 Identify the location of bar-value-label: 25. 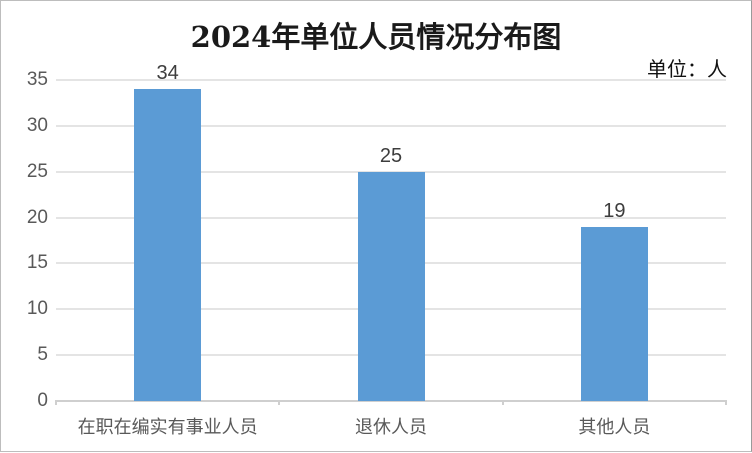
(391, 155).